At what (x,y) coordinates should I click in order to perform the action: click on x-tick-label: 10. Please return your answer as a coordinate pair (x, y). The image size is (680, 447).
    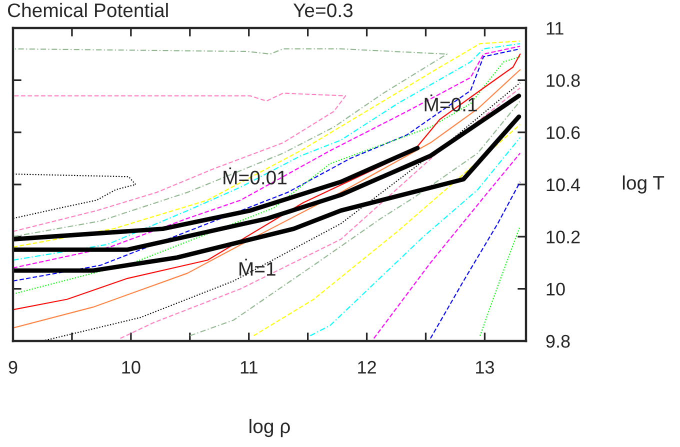
    Looking at the image, I should click on (131, 367).